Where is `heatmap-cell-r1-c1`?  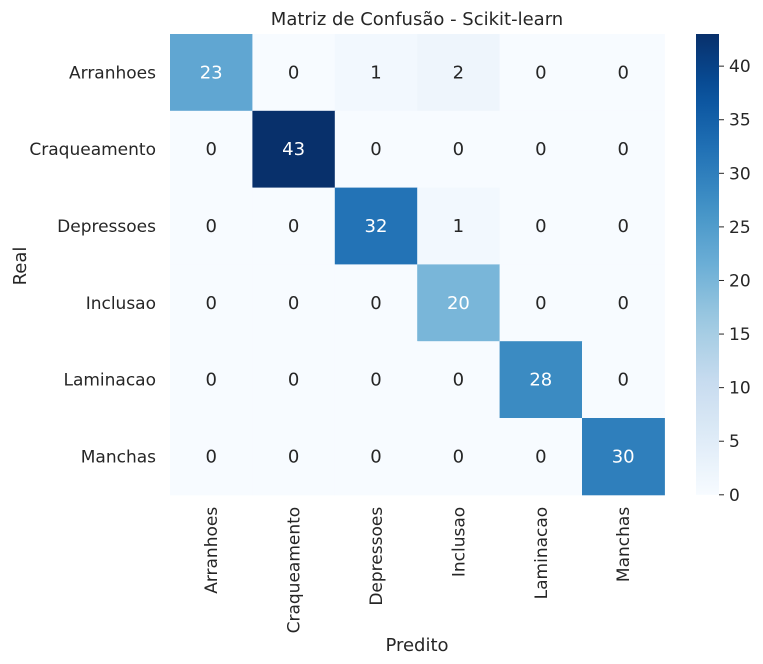
heatmap-cell-r1-c1 is located at coordinates (294, 149).